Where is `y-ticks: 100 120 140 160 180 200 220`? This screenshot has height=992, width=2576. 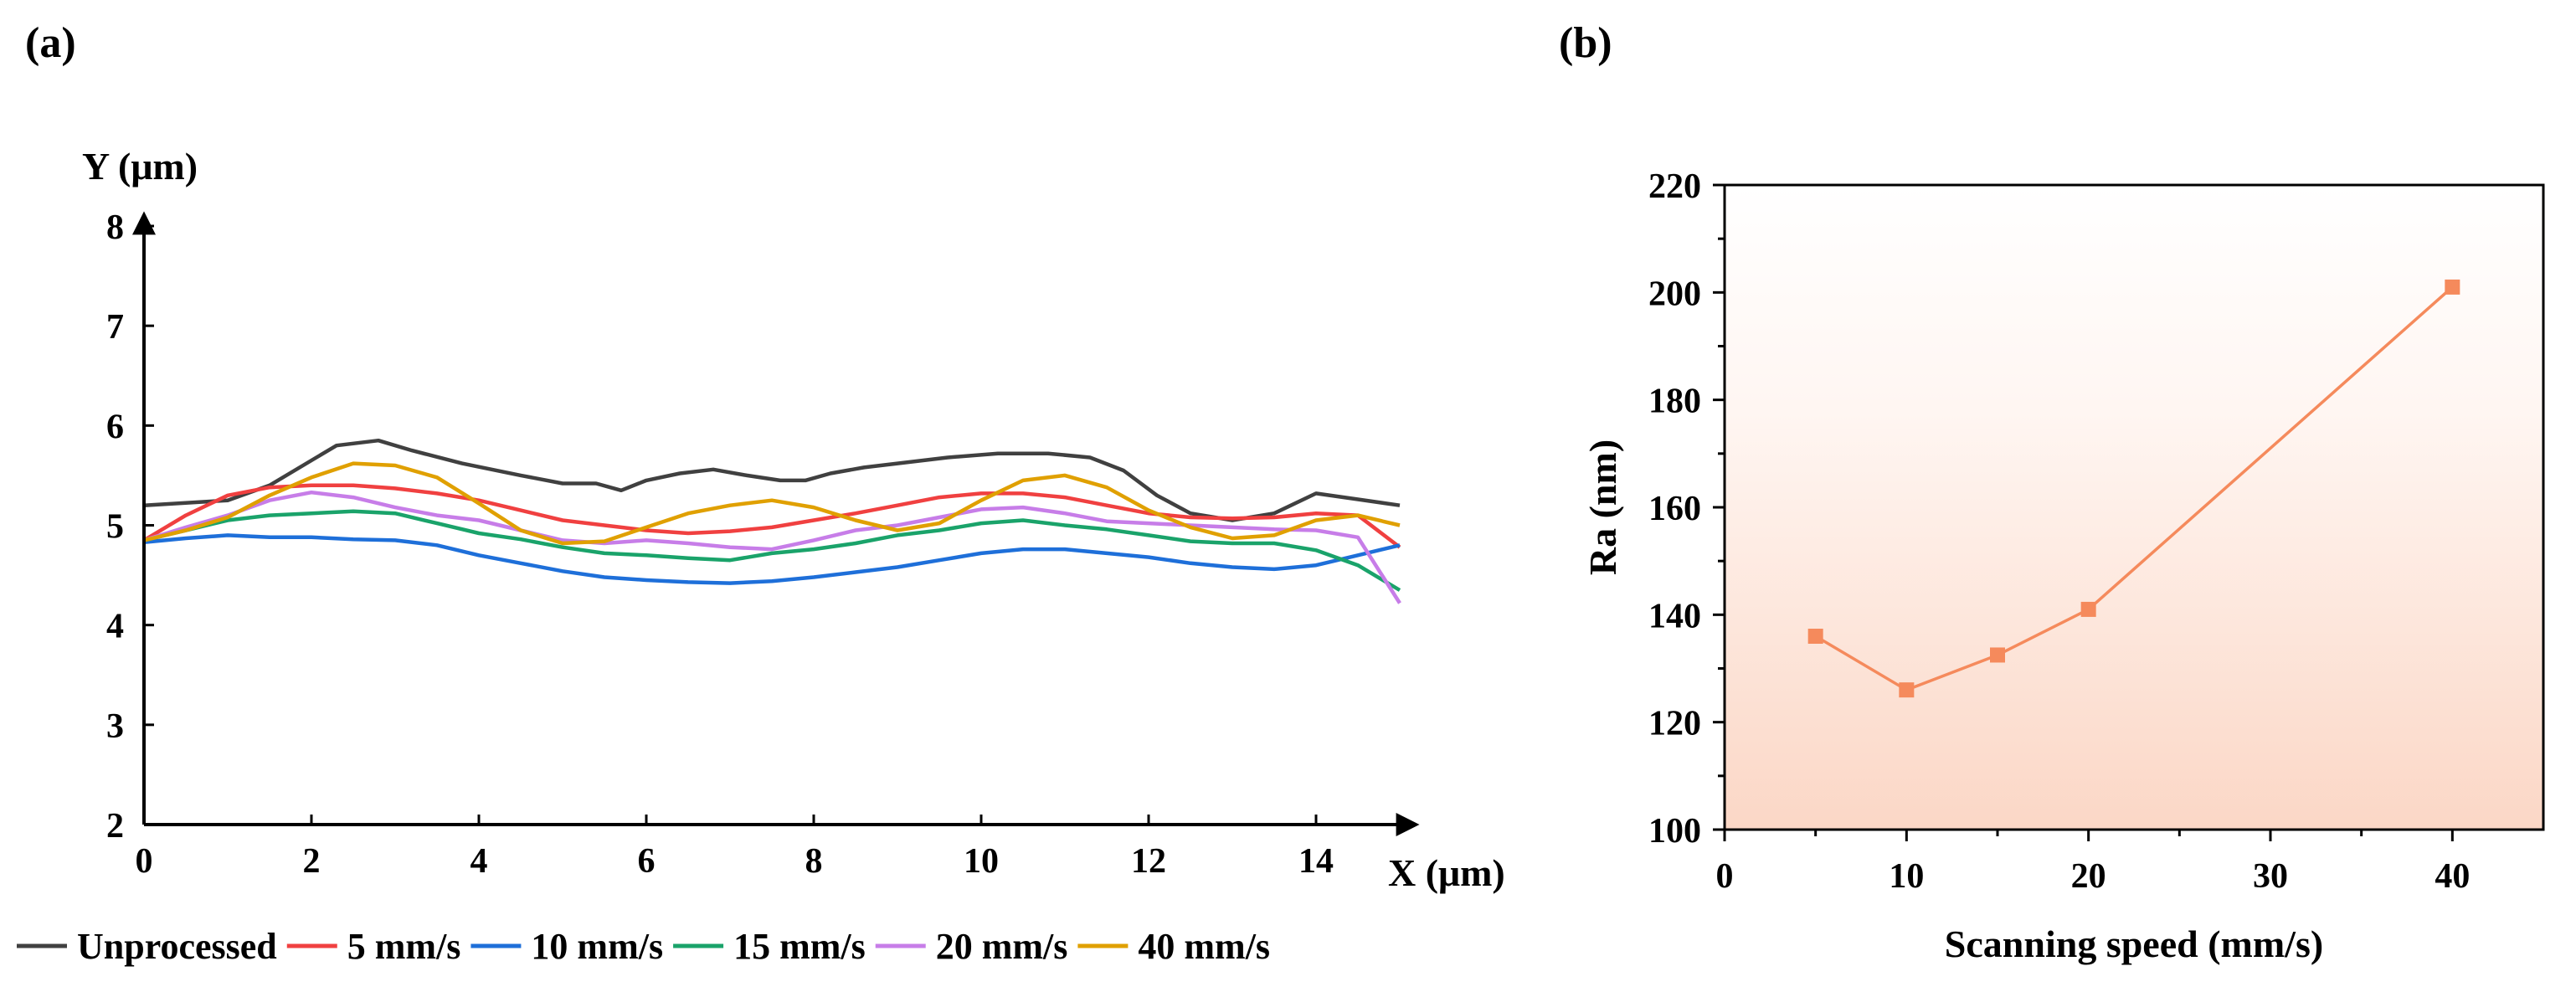 y-ticks: 100 120 140 160 180 200 220 is located at coordinates (1687, 509).